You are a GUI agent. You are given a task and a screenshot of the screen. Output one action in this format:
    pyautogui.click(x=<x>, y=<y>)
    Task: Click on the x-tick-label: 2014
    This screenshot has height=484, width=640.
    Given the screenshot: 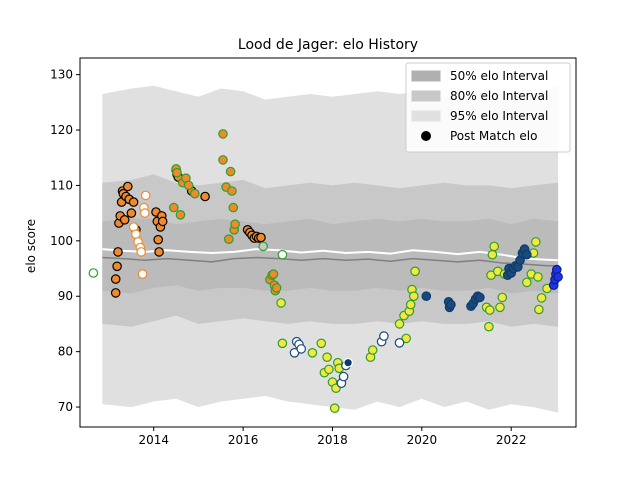 What is the action you would take?
    pyautogui.click(x=153, y=440)
    